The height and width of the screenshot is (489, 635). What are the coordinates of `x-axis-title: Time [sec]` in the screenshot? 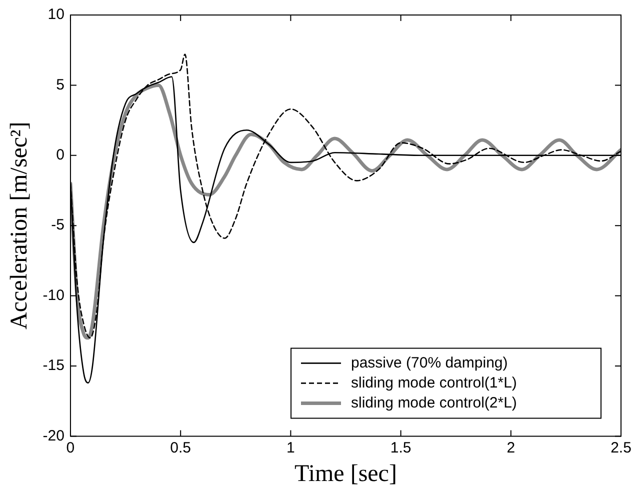 It's located at (345, 473).